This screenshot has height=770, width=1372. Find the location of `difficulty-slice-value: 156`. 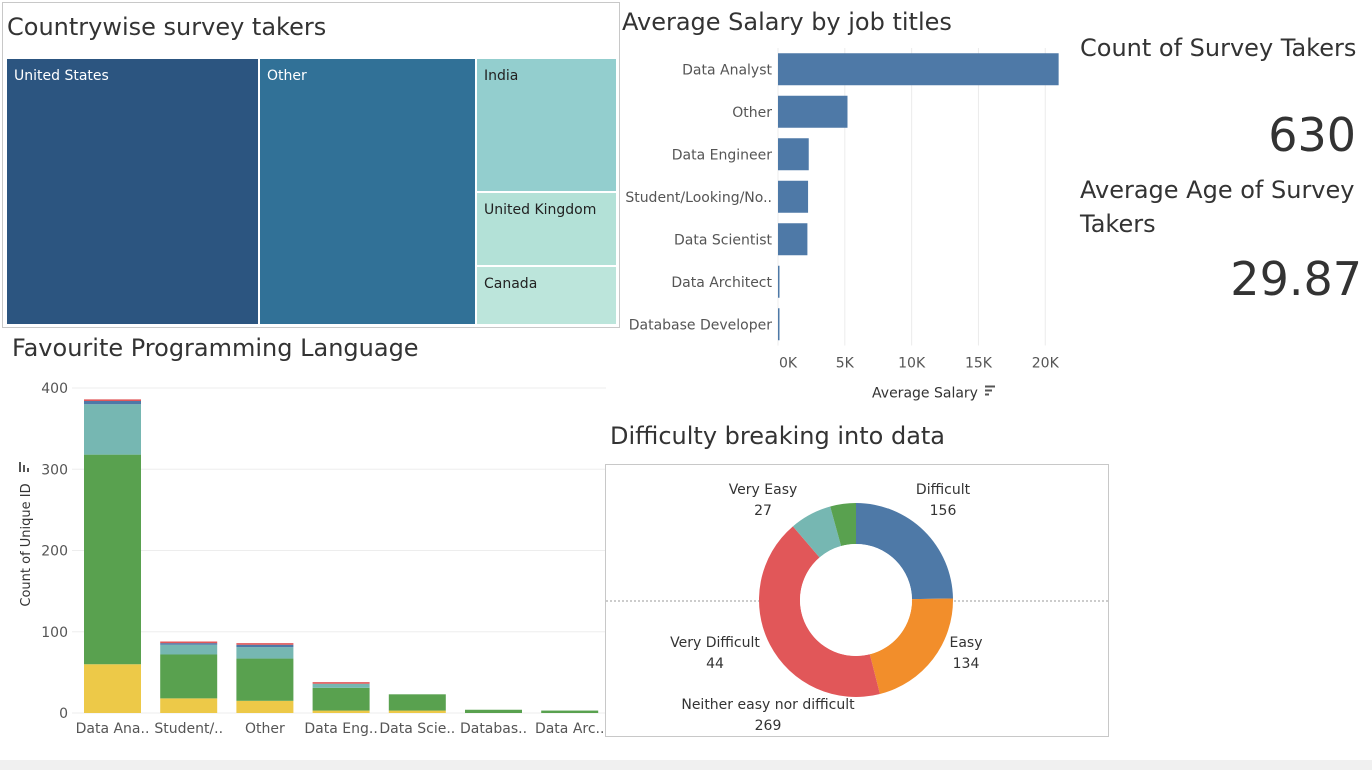

difficulty-slice-value: 156 is located at coordinates (943, 511).